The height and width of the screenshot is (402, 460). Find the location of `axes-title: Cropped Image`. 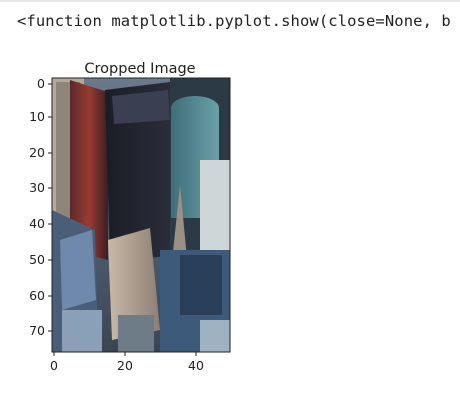

axes-title: Cropped Image is located at coordinates (139, 69).